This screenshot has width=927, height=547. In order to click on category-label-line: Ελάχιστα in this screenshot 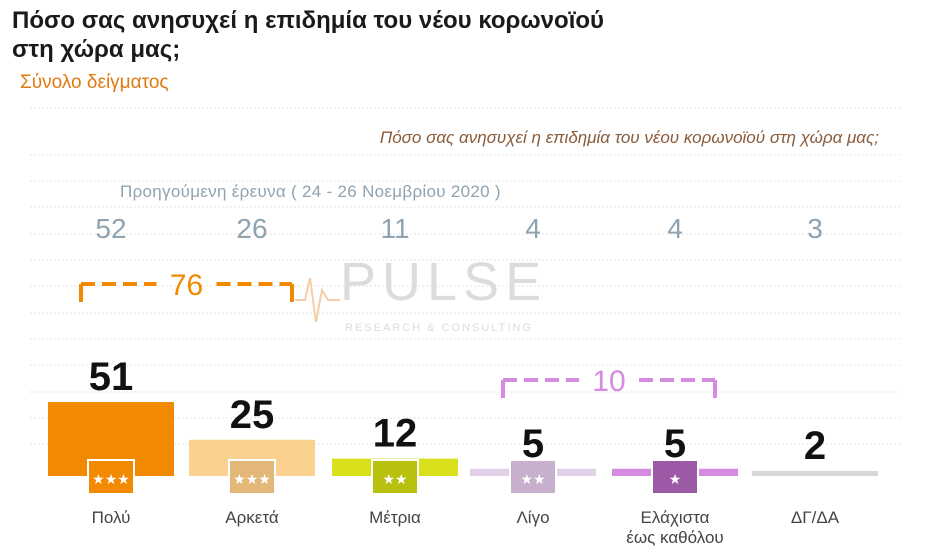, I will do `click(675, 517)`.